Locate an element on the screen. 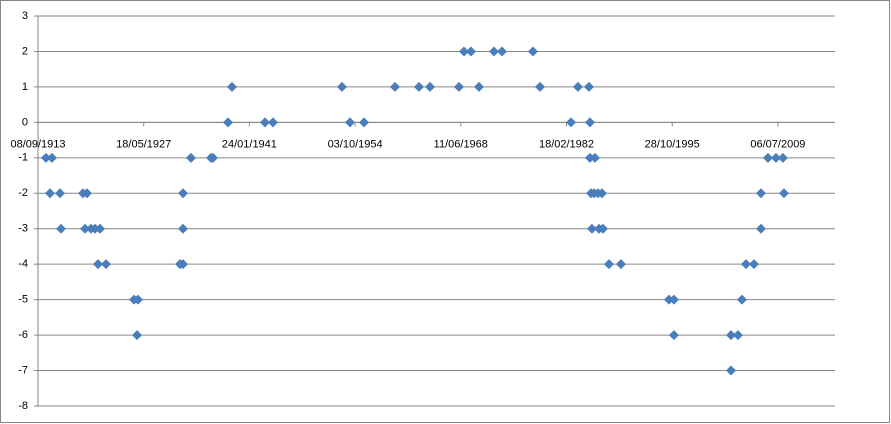 The height and width of the screenshot is (424, 891). x-tick-label: 06/07/2009 is located at coordinates (777, 144).